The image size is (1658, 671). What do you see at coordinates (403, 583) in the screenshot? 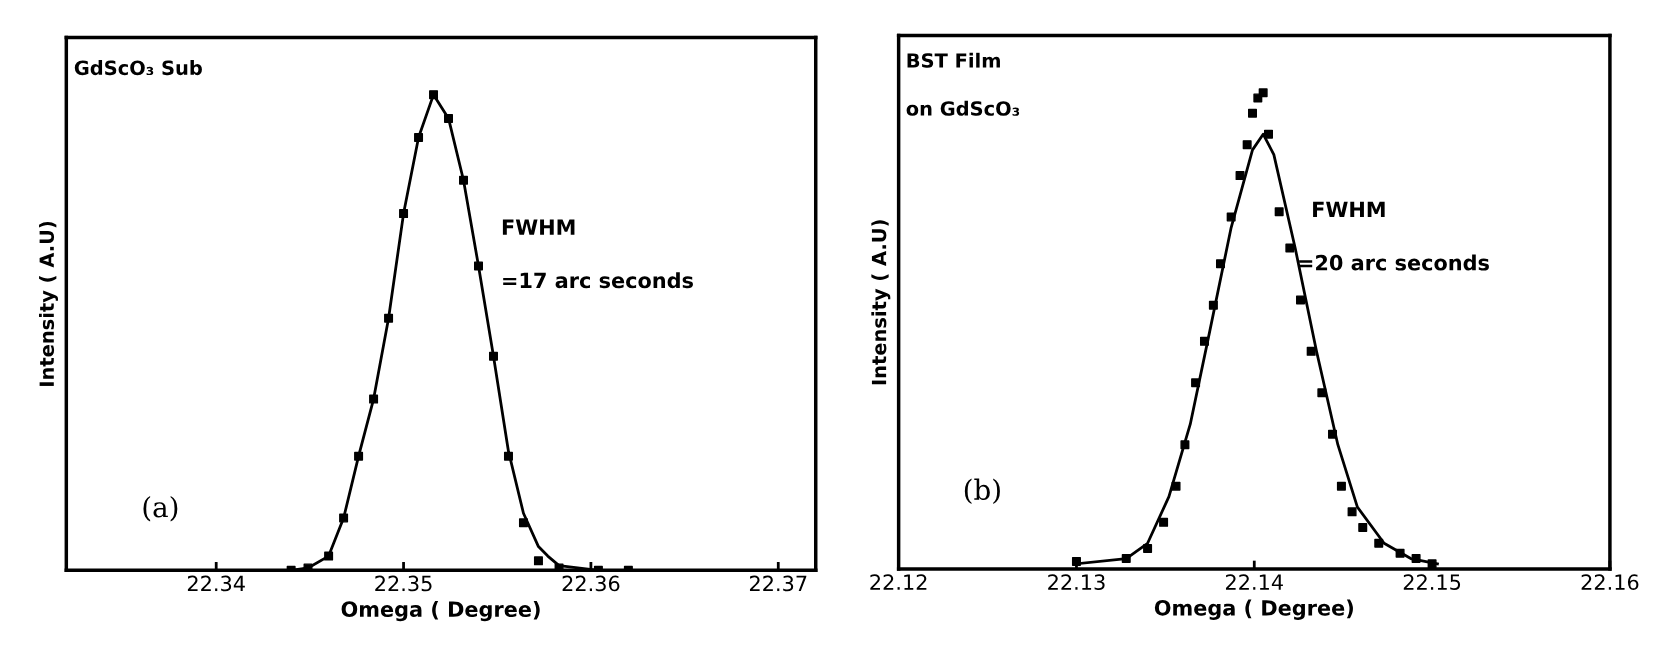
I see `x-tick-label: 22.35` at bounding box center [403, 583].